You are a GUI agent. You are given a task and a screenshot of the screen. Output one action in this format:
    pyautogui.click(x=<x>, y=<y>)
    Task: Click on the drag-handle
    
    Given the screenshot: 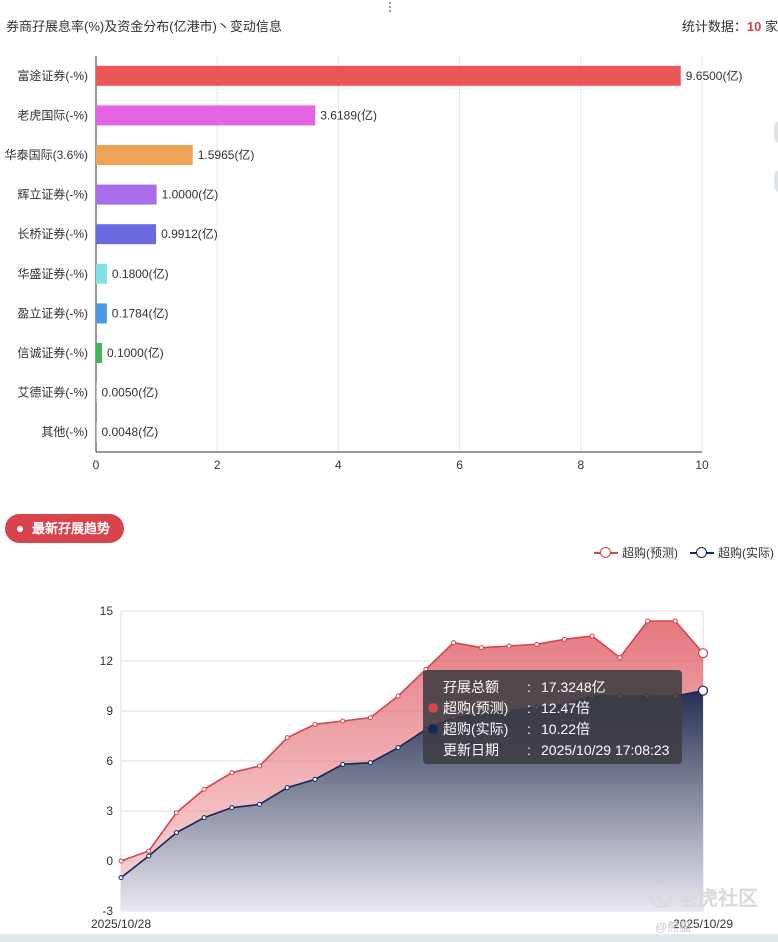 What is the action you would take?
    pyautogui.click(x=390, y=8)
    